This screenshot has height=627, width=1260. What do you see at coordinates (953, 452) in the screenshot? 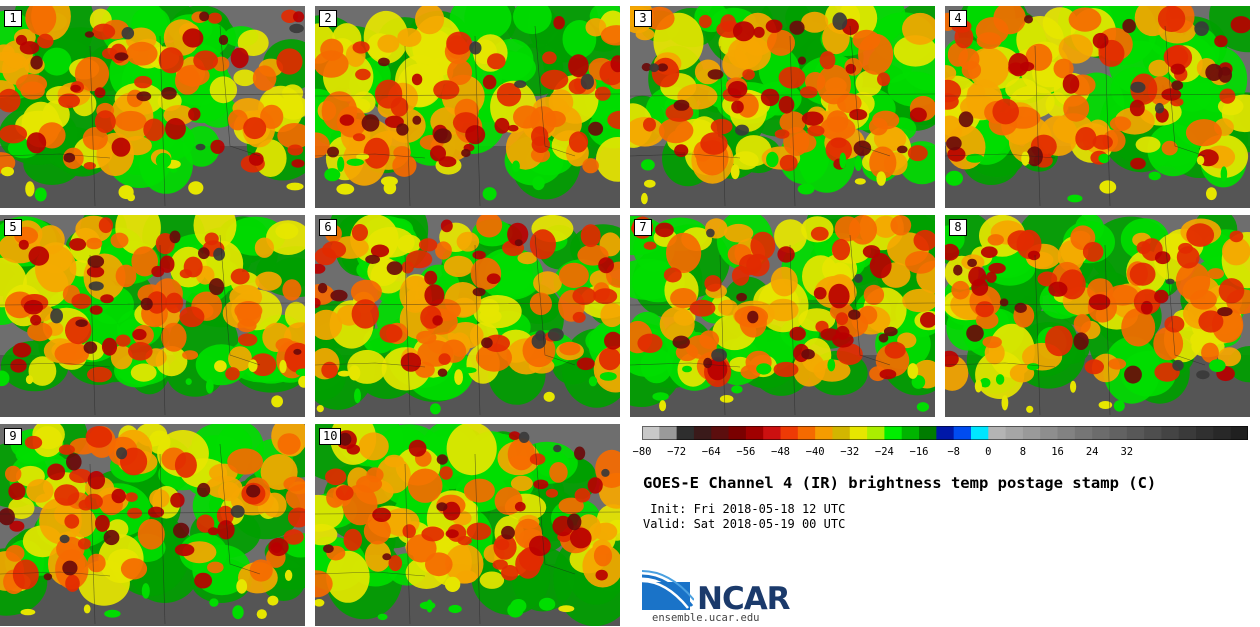
I see `colorbar-tick-label: −8` at bounding box center [953, 452].